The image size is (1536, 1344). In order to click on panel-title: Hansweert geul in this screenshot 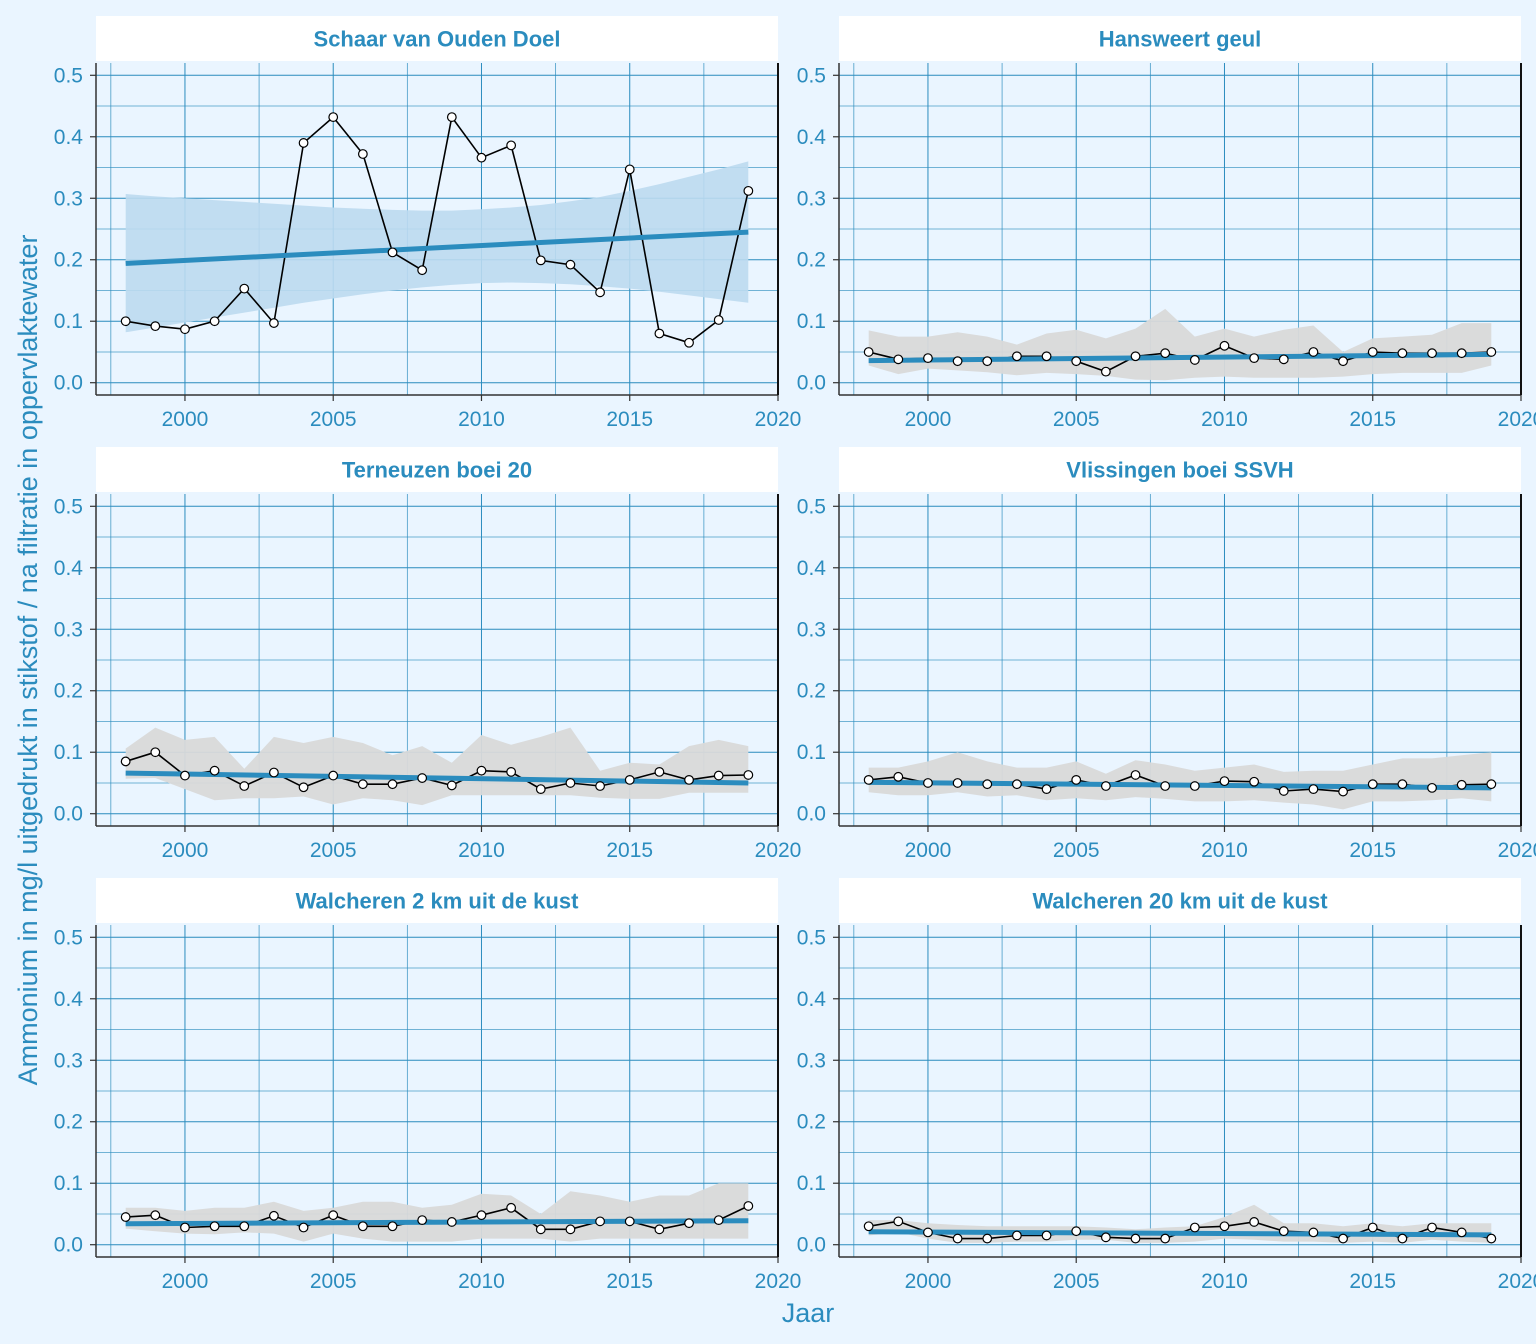, I will do `click(1180, 39)`.